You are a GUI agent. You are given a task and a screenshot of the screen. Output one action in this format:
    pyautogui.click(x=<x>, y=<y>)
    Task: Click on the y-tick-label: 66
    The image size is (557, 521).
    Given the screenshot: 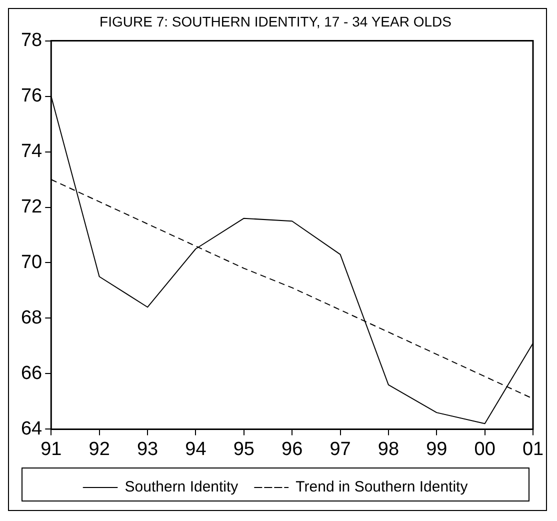 What is the action you would take?
    pyautogui.click(x=31, y=373)
    